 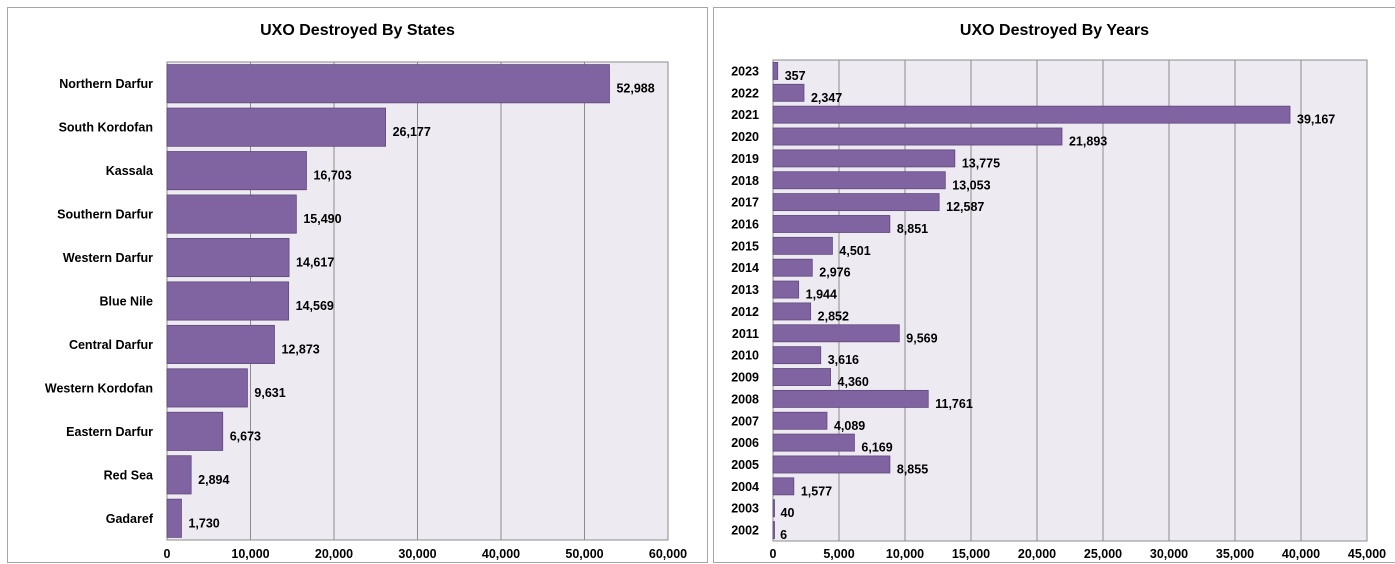 What do you see at coordinates (130, 519) in the screenshot?
I see `category-label: Gadaref` at bounding box center [130, 519].